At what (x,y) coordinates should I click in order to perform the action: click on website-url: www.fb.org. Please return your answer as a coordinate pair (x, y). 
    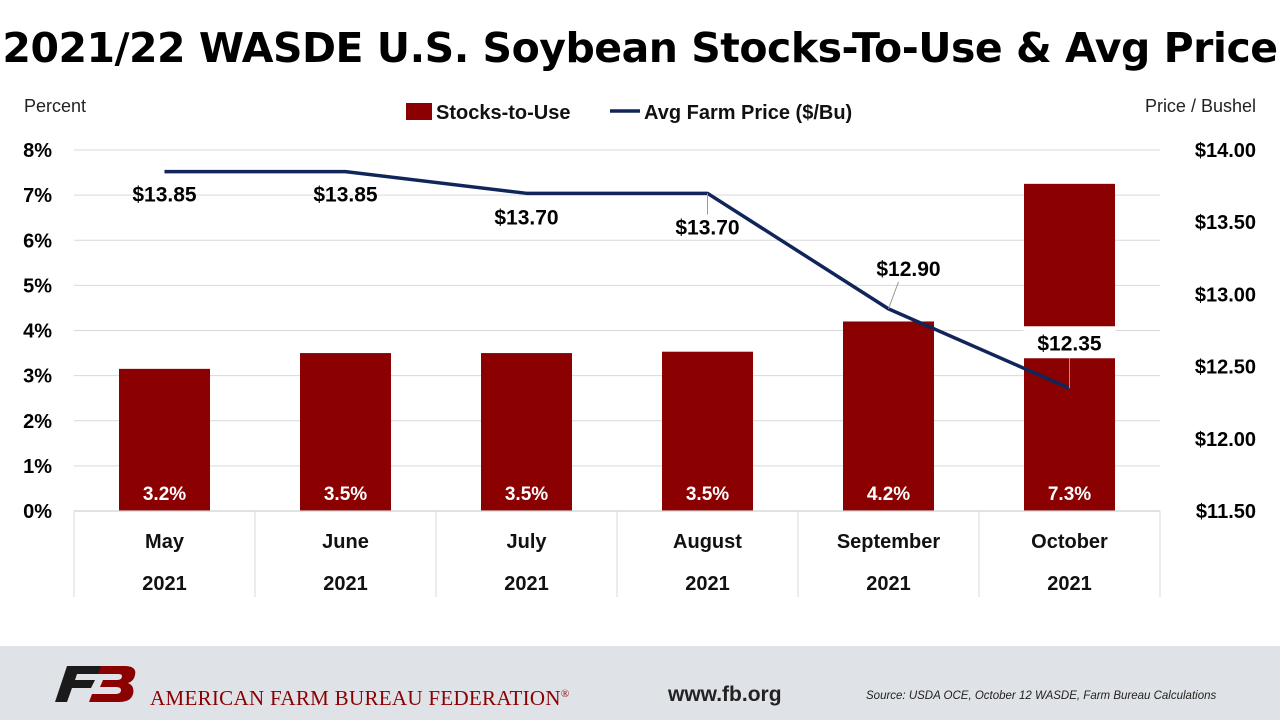
    Looking at the image, I should click on (725, 694).